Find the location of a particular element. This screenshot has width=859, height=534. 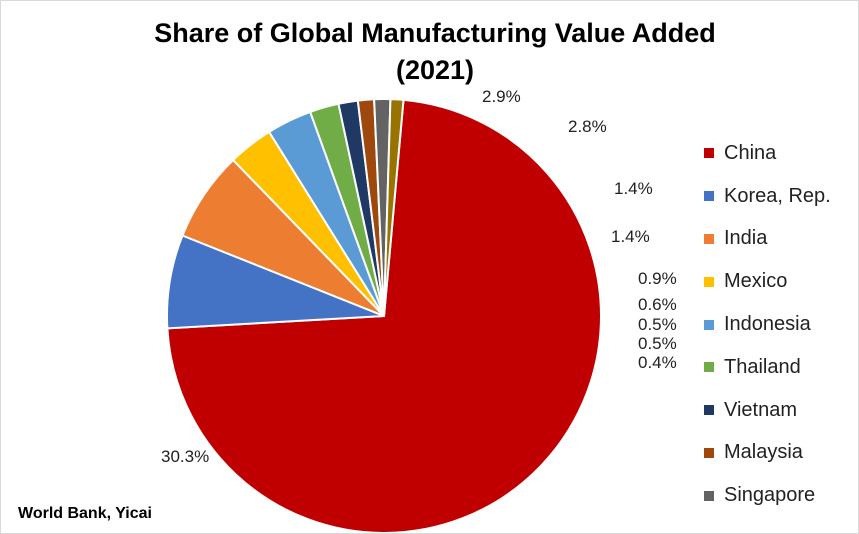

legend-item-thailand: Thailand is located at coordinates (767, 367).